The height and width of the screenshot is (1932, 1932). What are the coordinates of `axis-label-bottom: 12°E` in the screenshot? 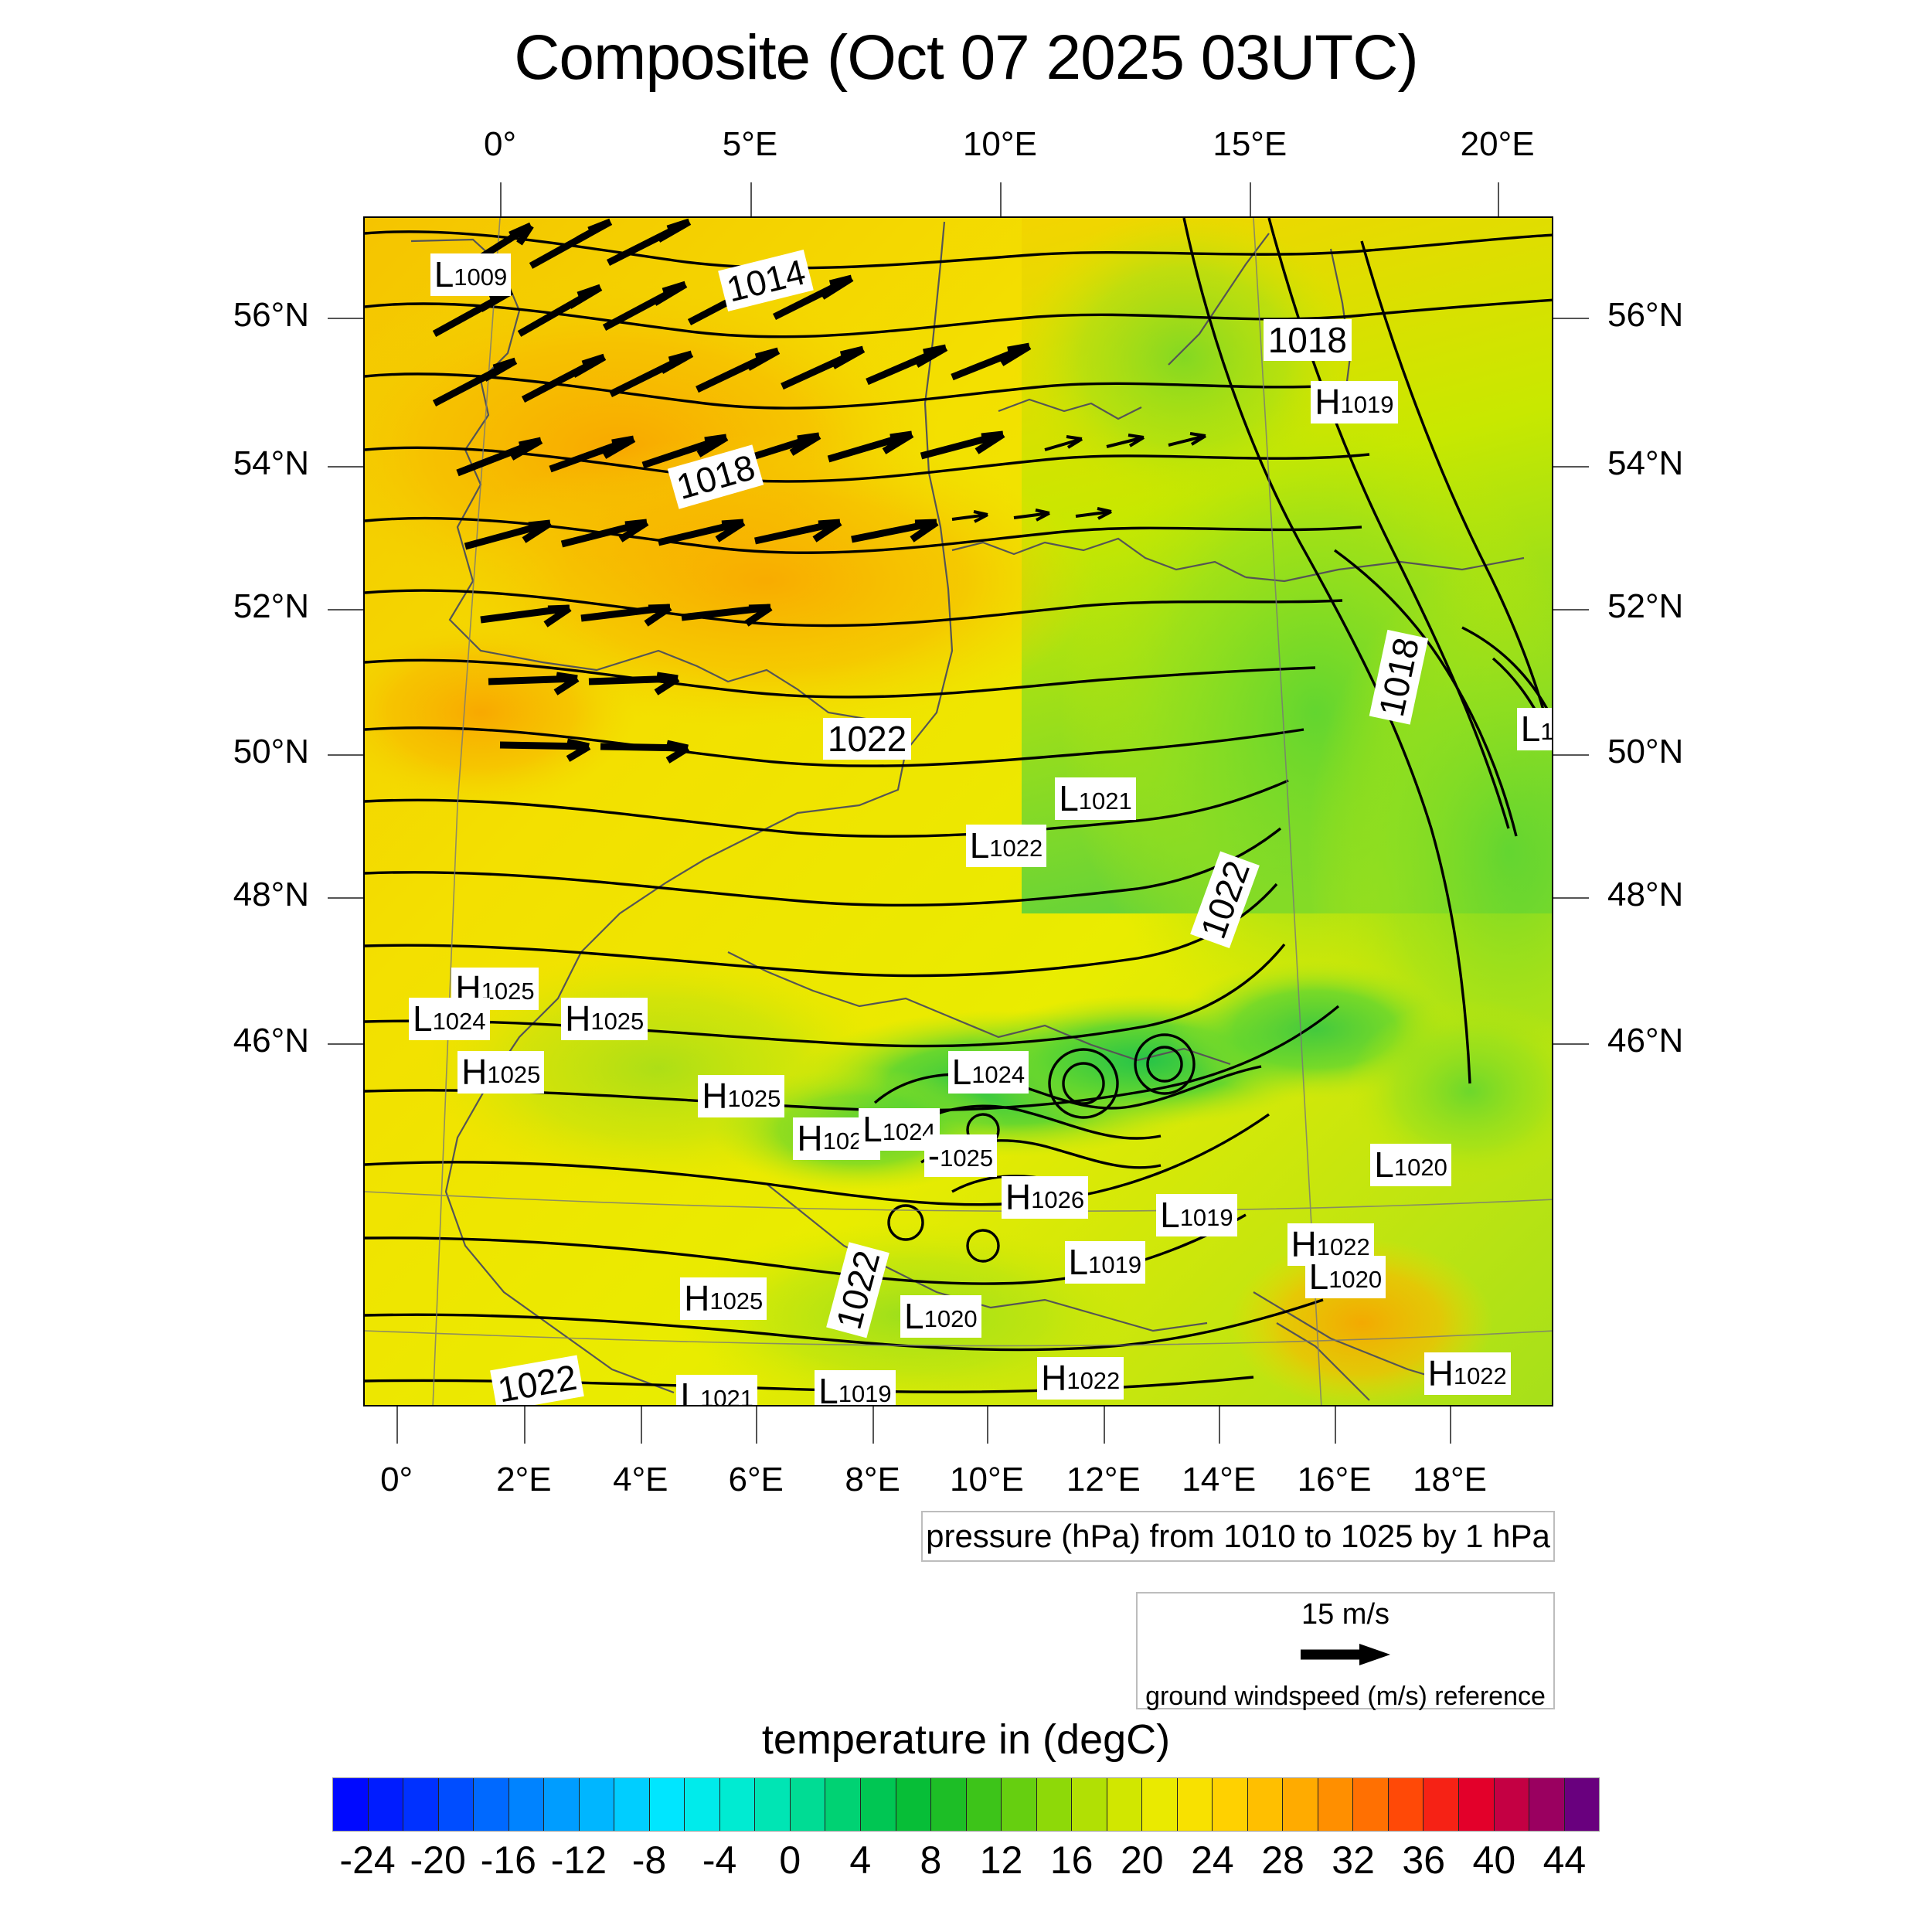 It's located at (1104, 1480).